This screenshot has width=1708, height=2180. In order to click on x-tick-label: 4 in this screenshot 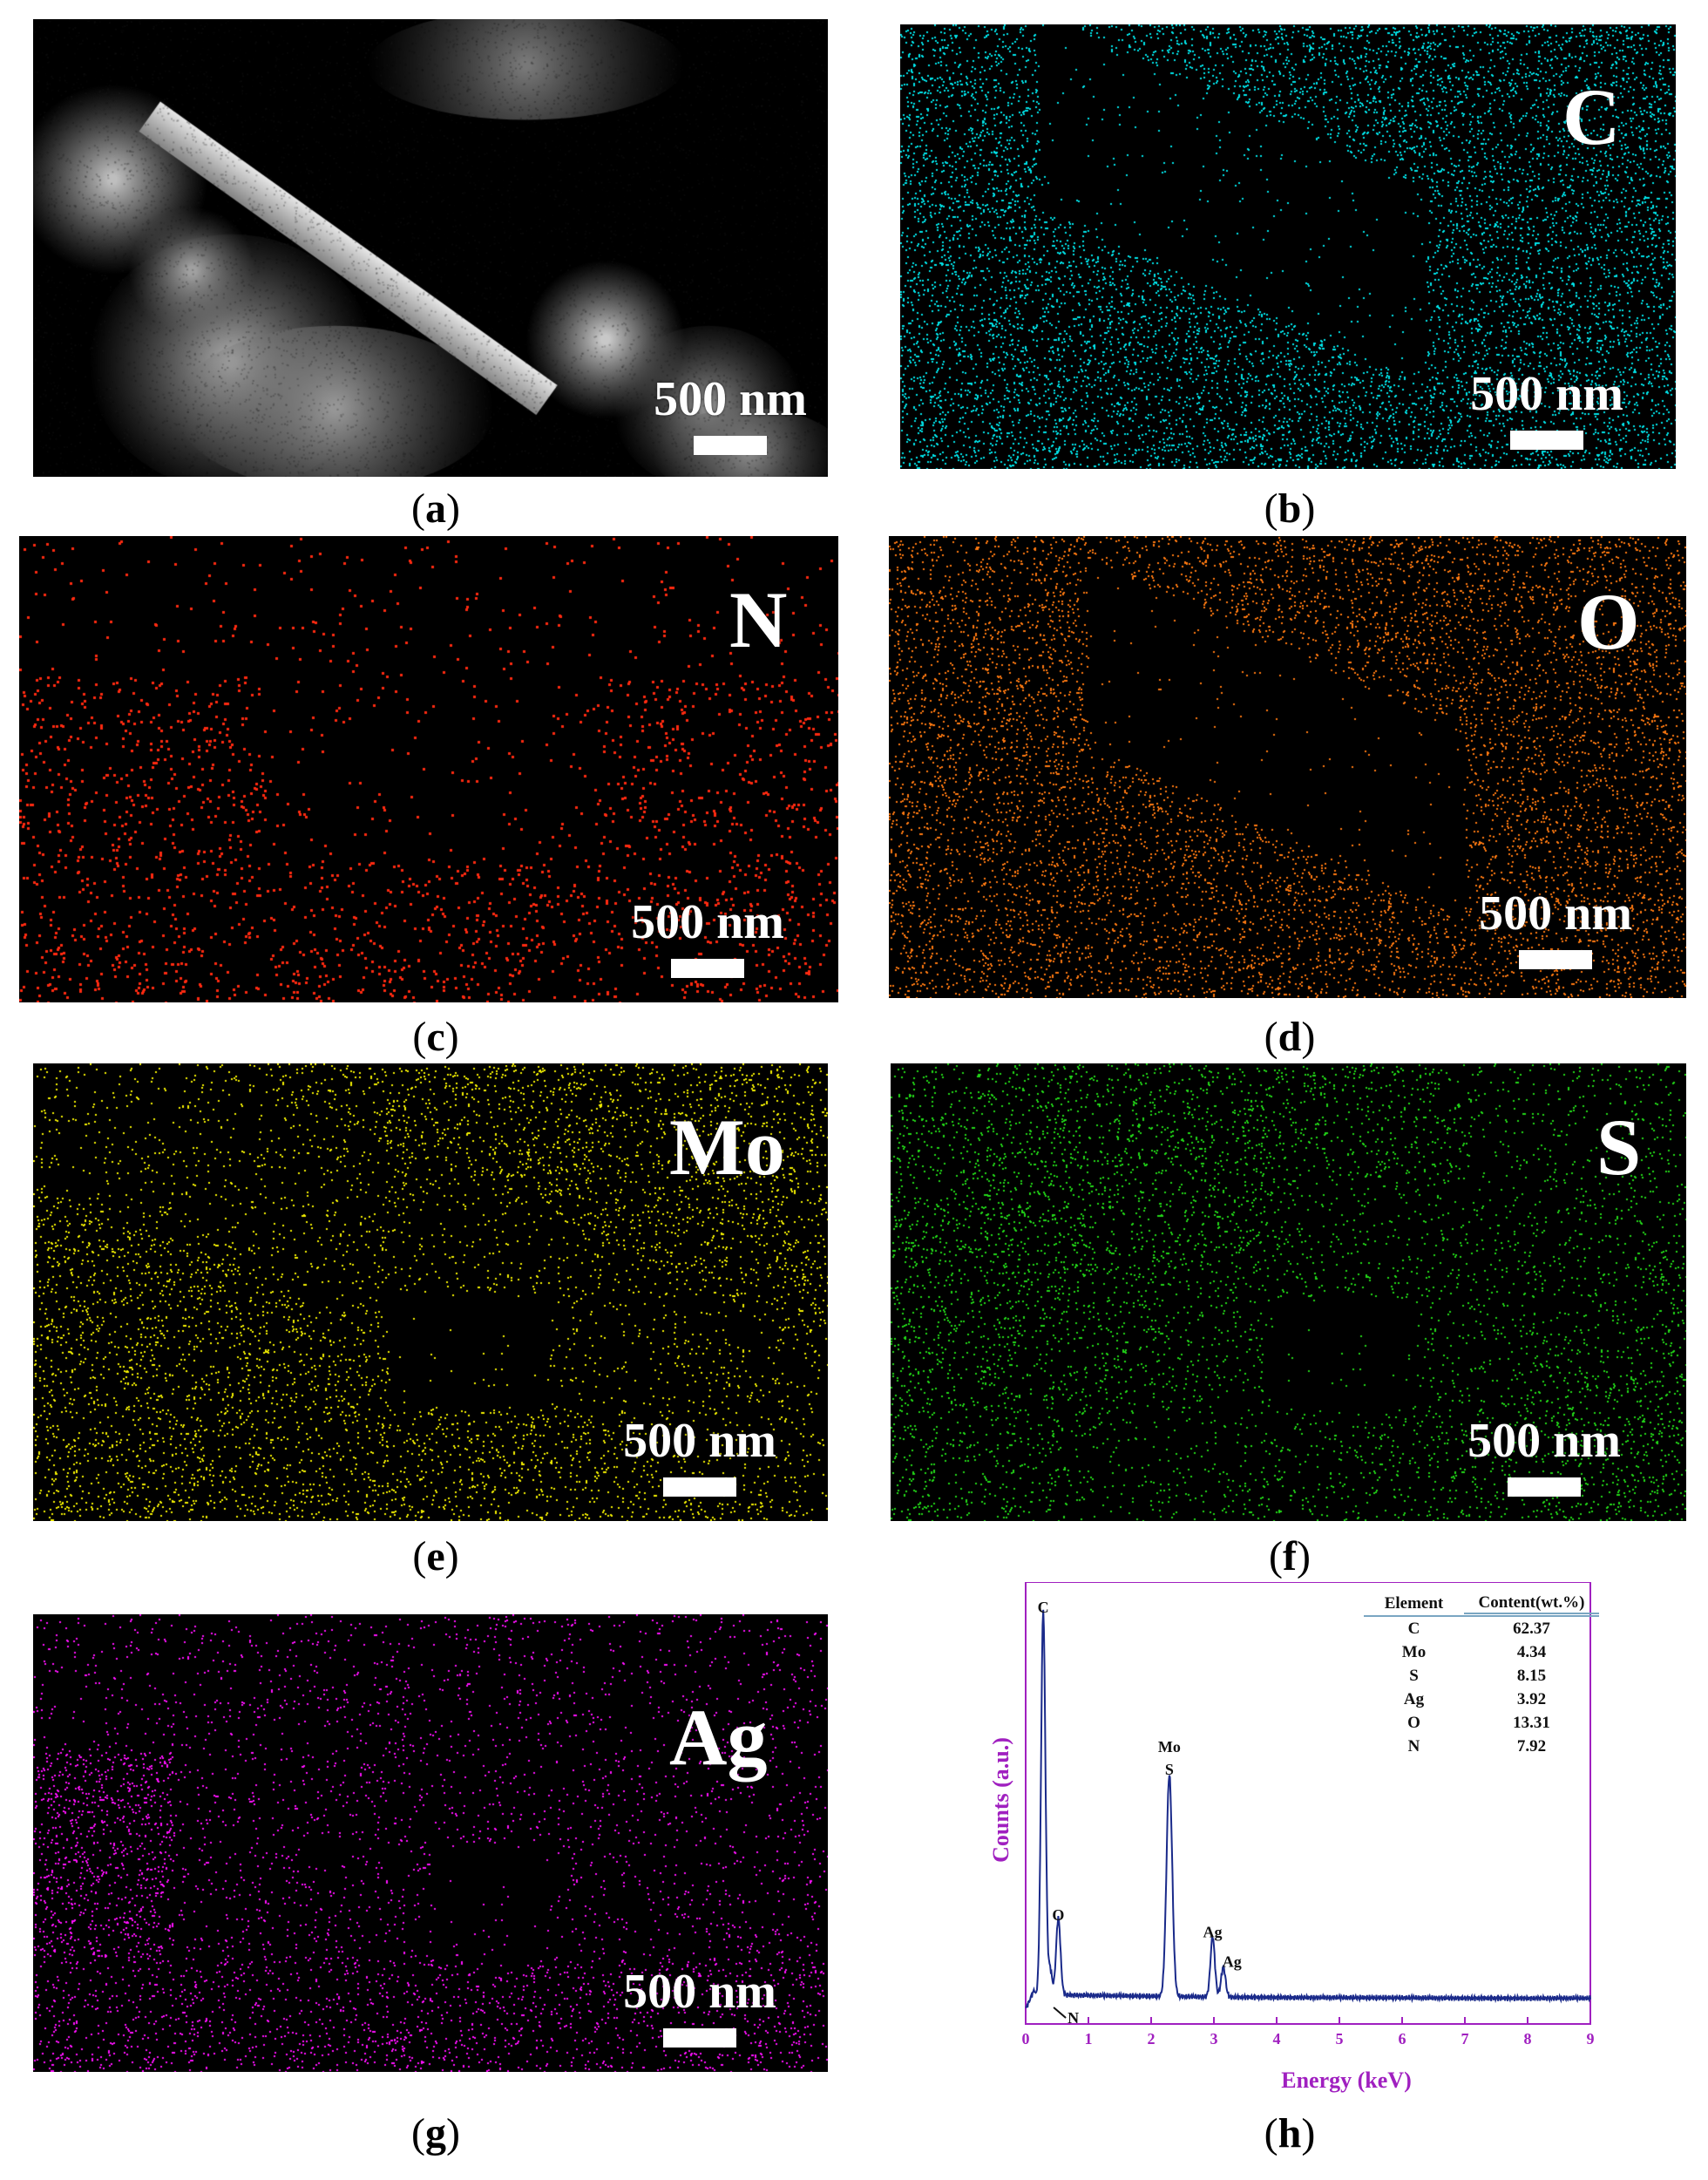, I will do `click(1277, 2039)`.